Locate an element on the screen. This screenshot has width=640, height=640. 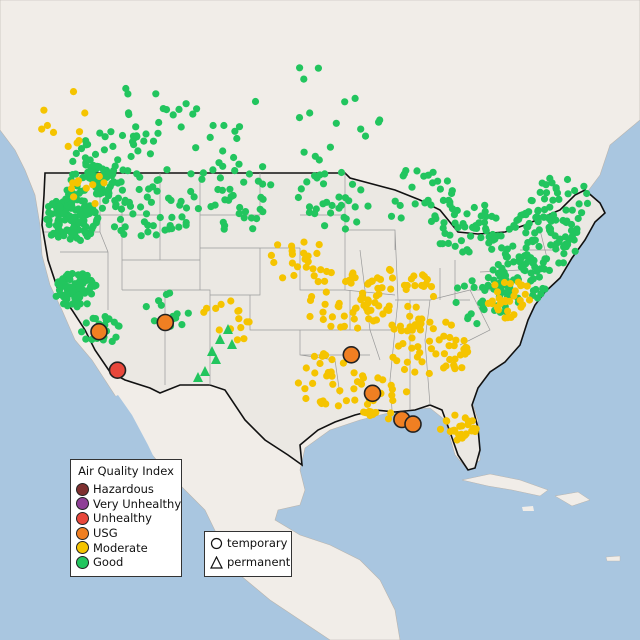
legend-row-good: Good is located at coordinates (126, 562).